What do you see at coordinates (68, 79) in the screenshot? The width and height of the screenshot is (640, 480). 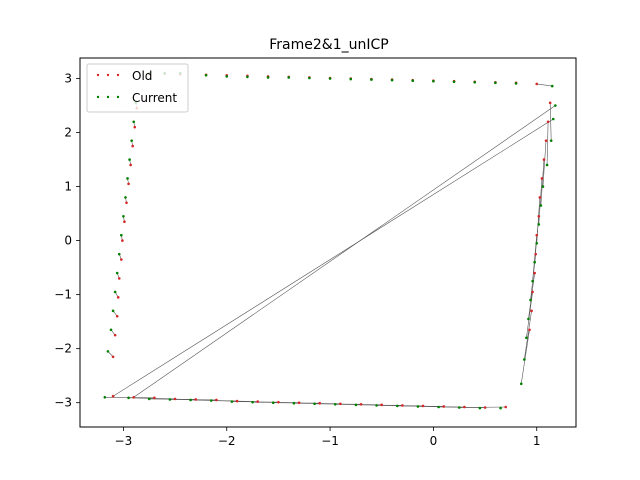 I see `y-tick-label: 3` at bounding box center [68, 79].